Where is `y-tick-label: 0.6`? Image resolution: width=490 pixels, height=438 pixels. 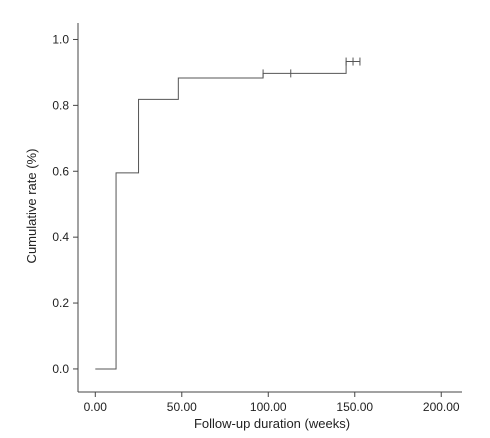
y-tick-label: 0.6 is located at coordinates (60, 171).